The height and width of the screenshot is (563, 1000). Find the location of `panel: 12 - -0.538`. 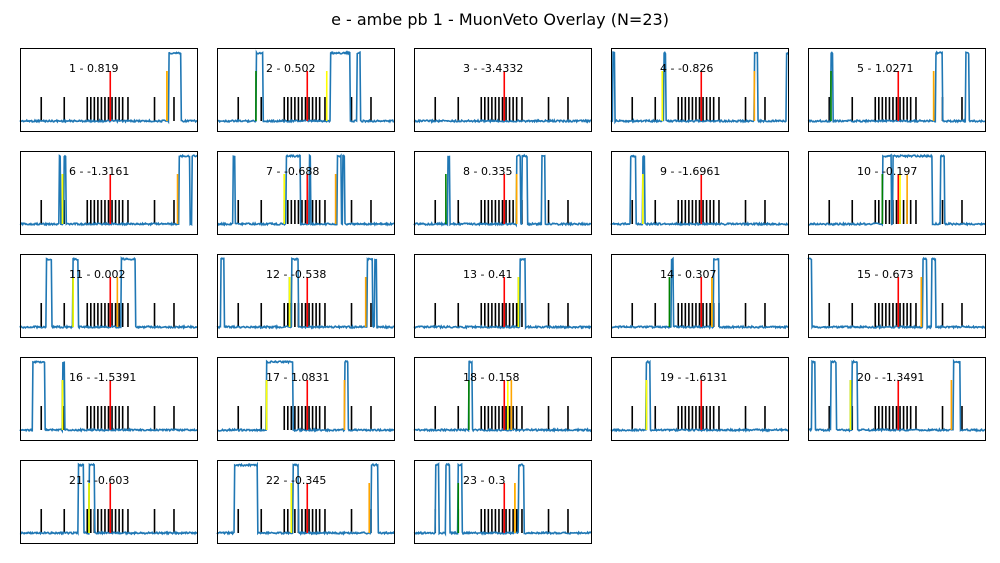

panel: 12 - -0.538 is located at coordinates (305, 296).